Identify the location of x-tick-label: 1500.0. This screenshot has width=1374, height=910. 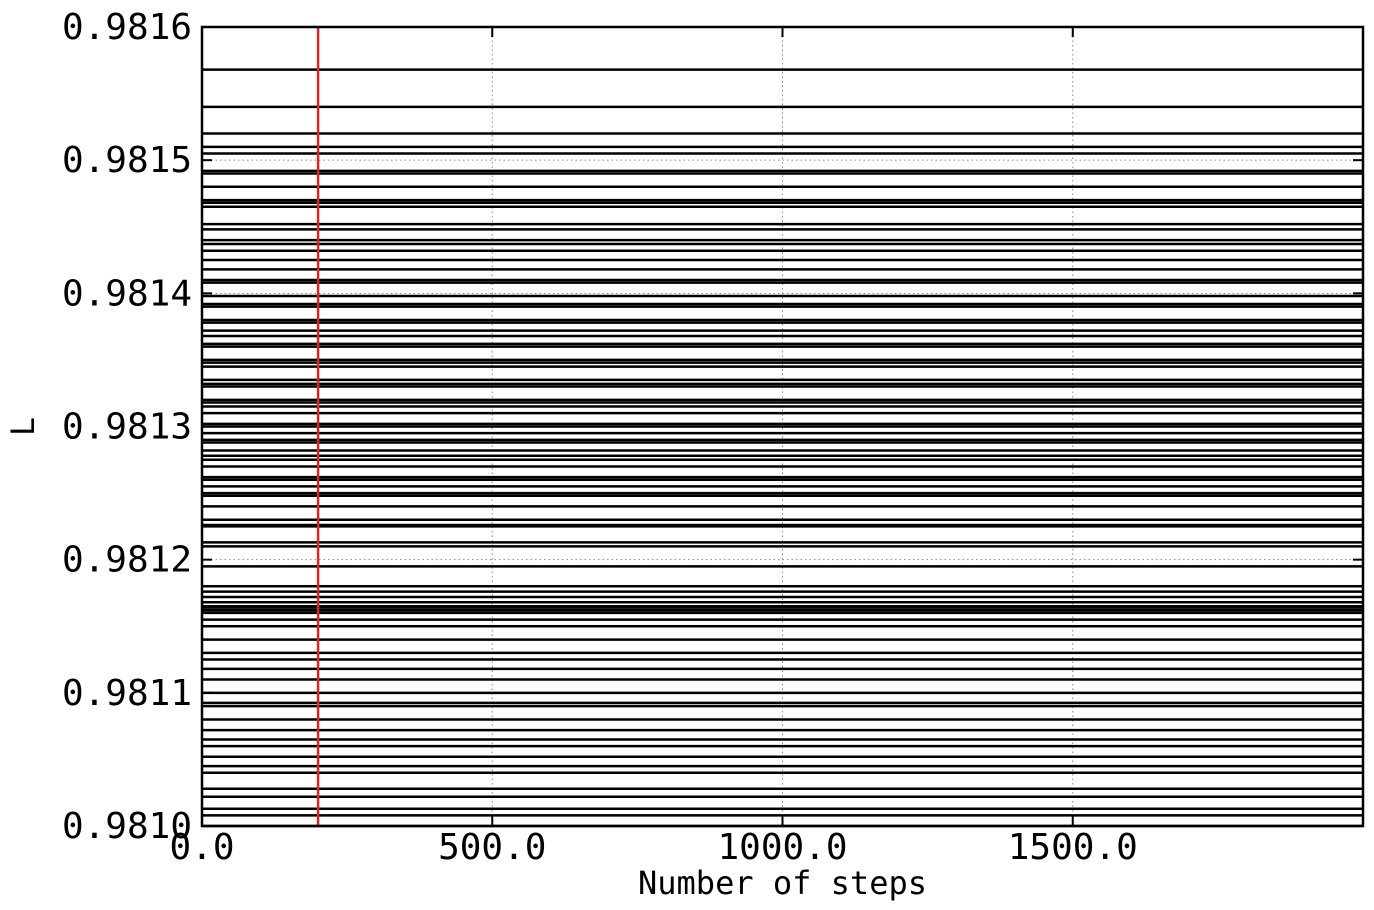
(1073, 847).